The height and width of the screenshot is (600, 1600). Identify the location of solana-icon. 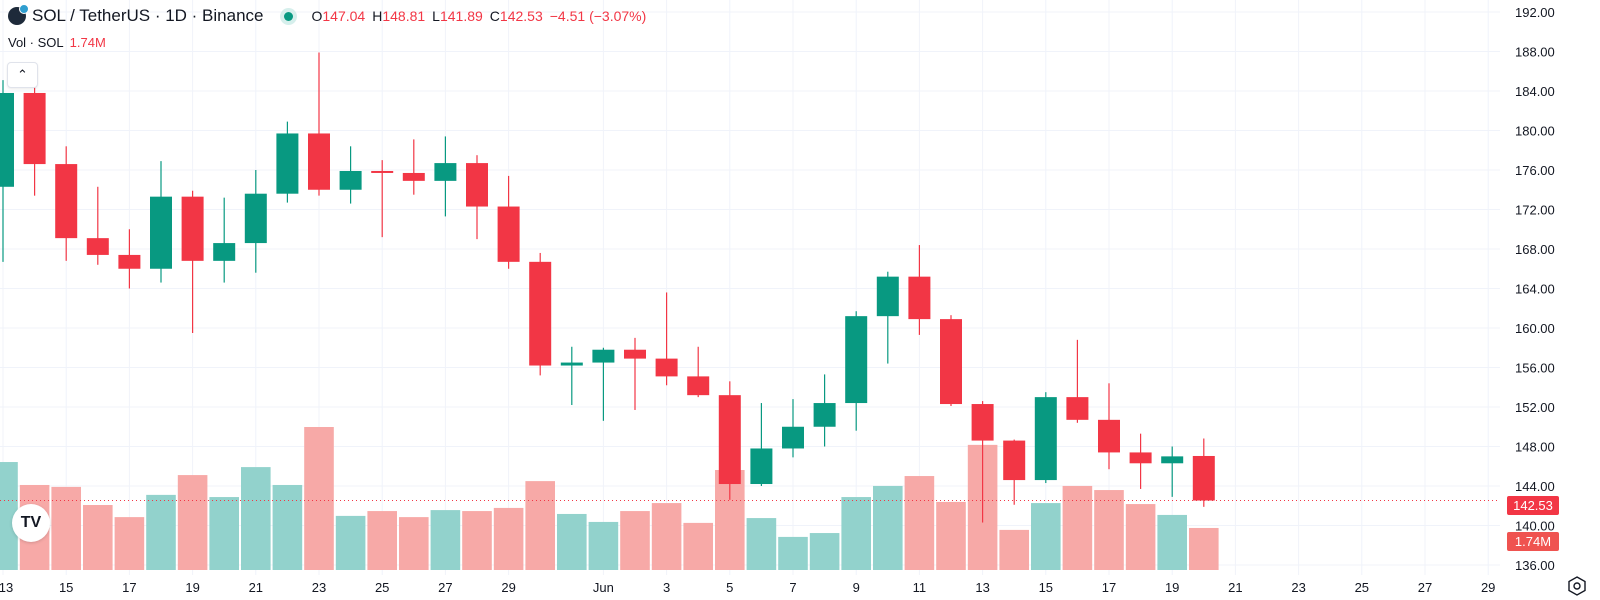
(18, 14).